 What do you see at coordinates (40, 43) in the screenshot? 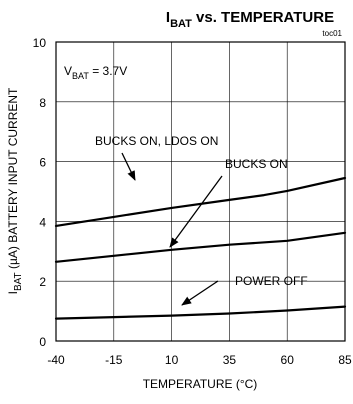
I see `y-tick-label: 10` at bounding box center [40, 43].